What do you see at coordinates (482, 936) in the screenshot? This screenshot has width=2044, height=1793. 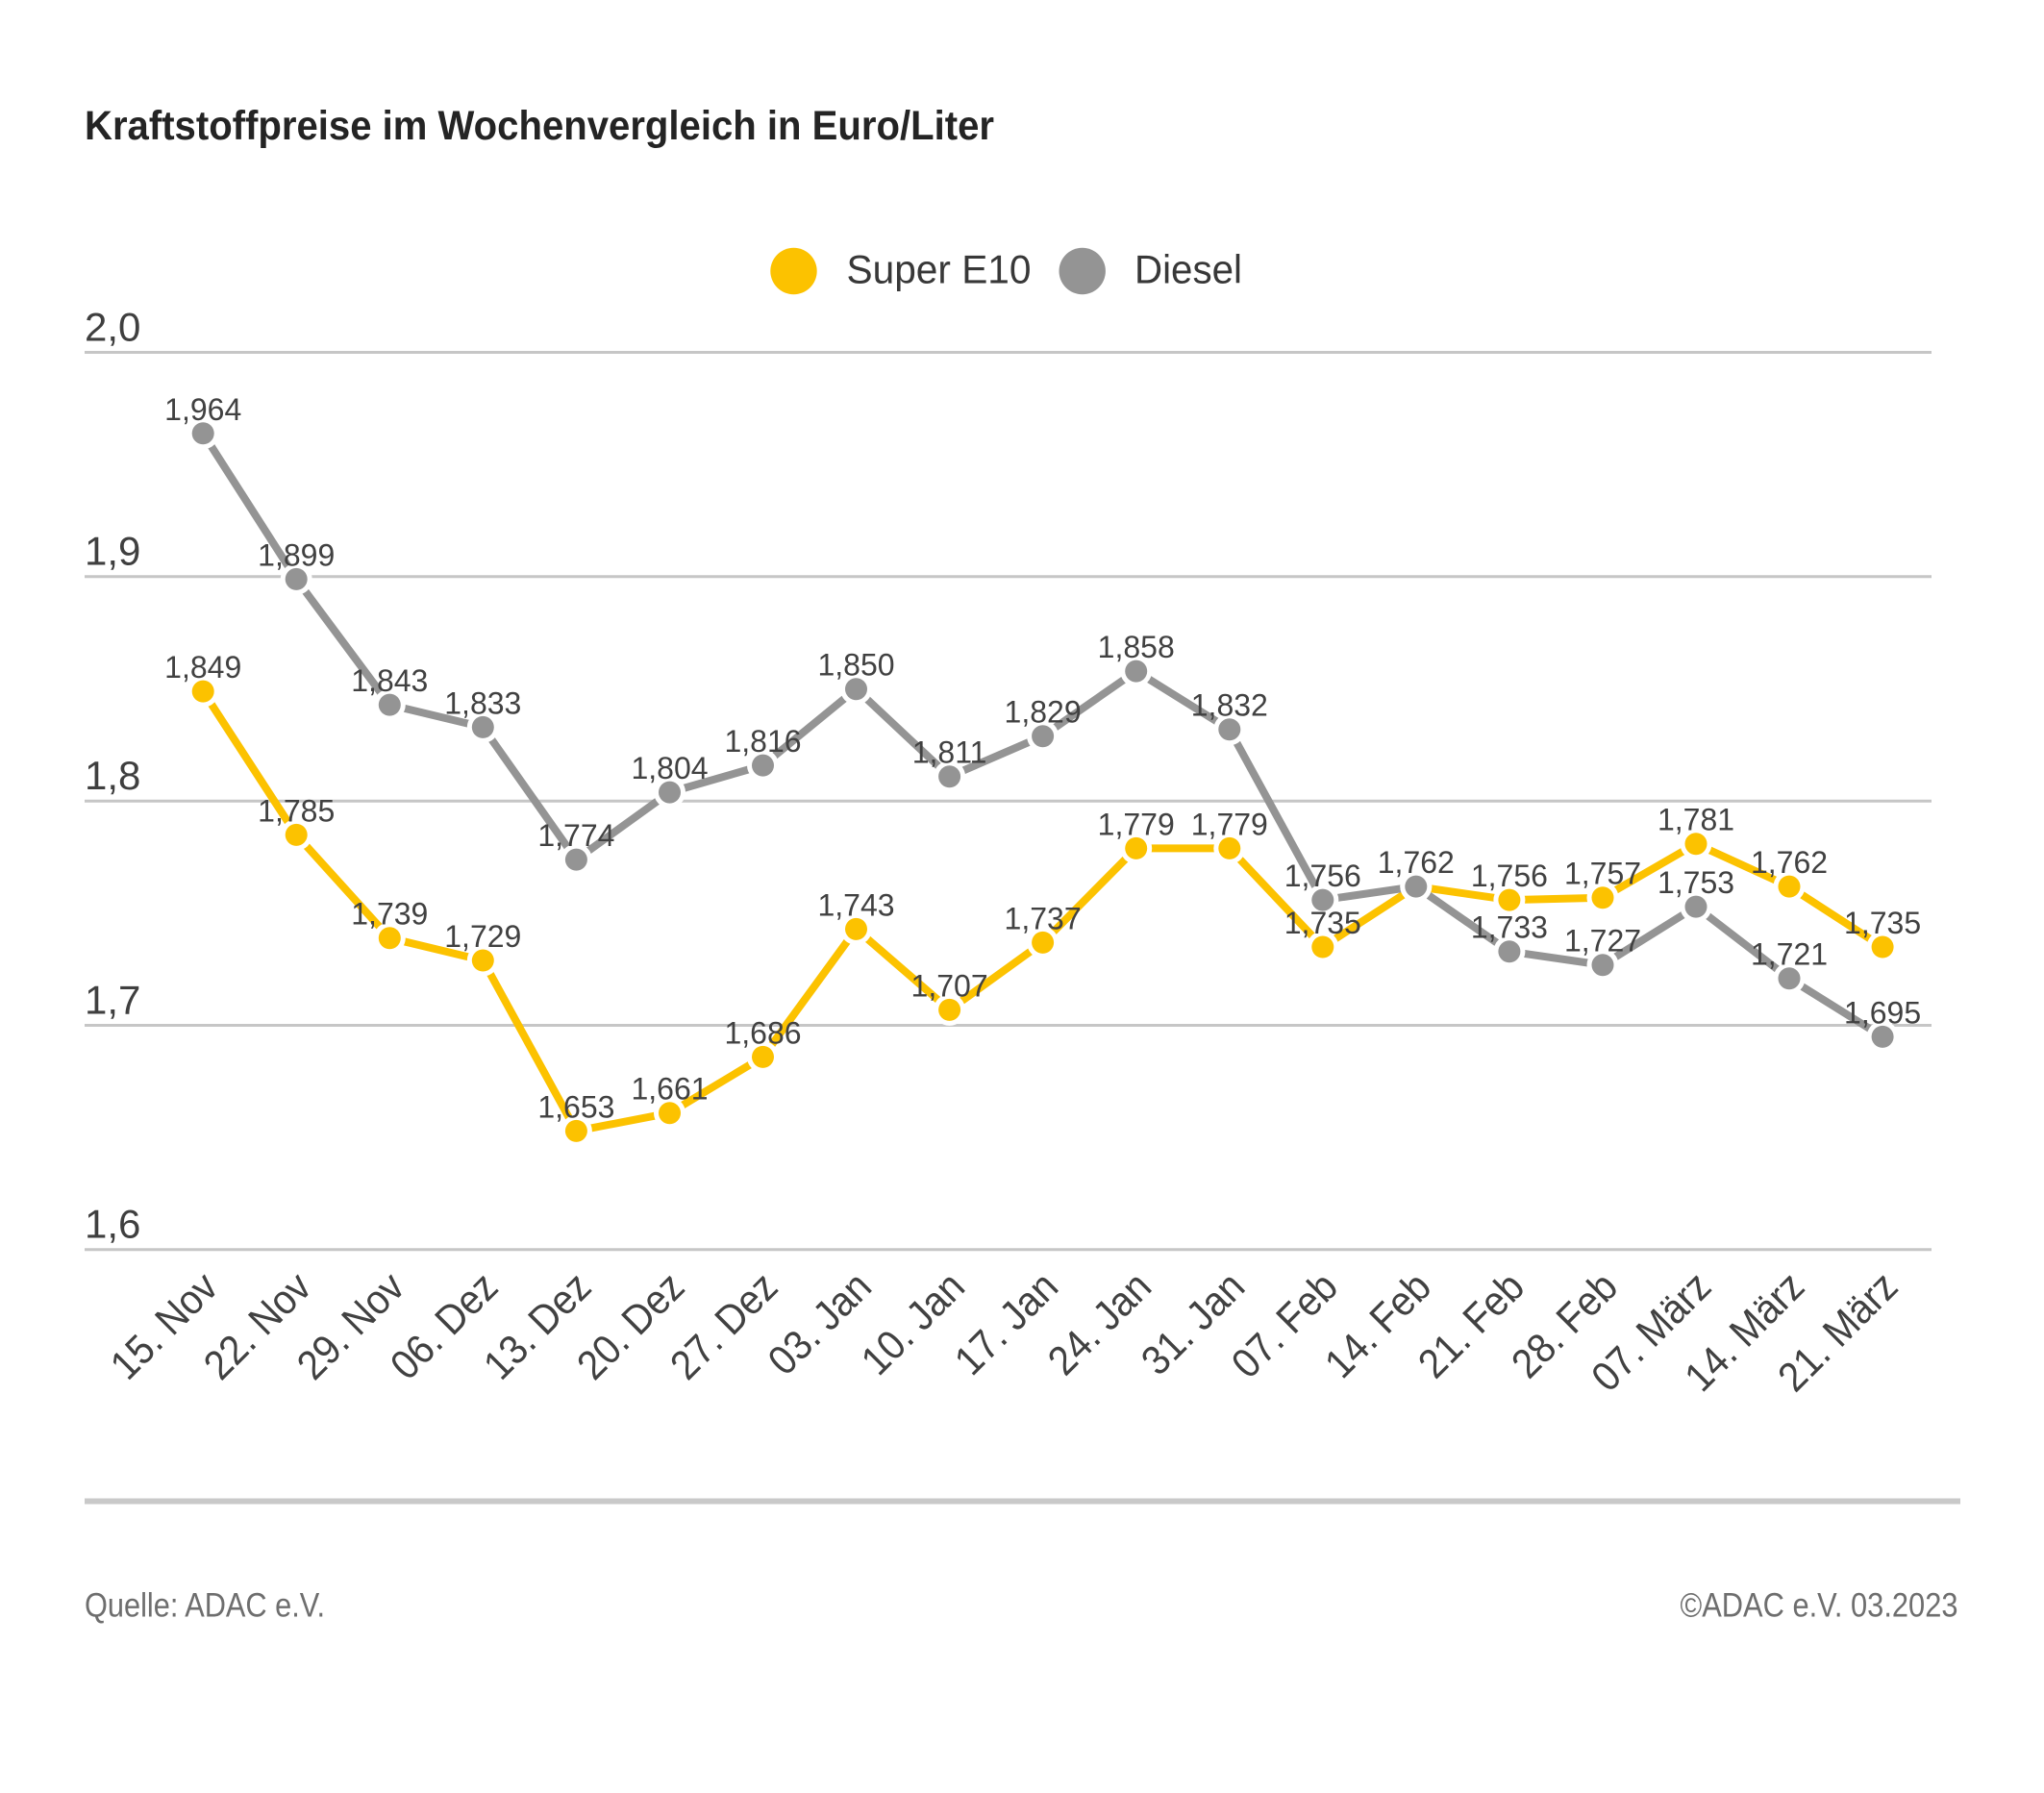 I see `svg-text: 1,729` at bounding box center [482, 936].